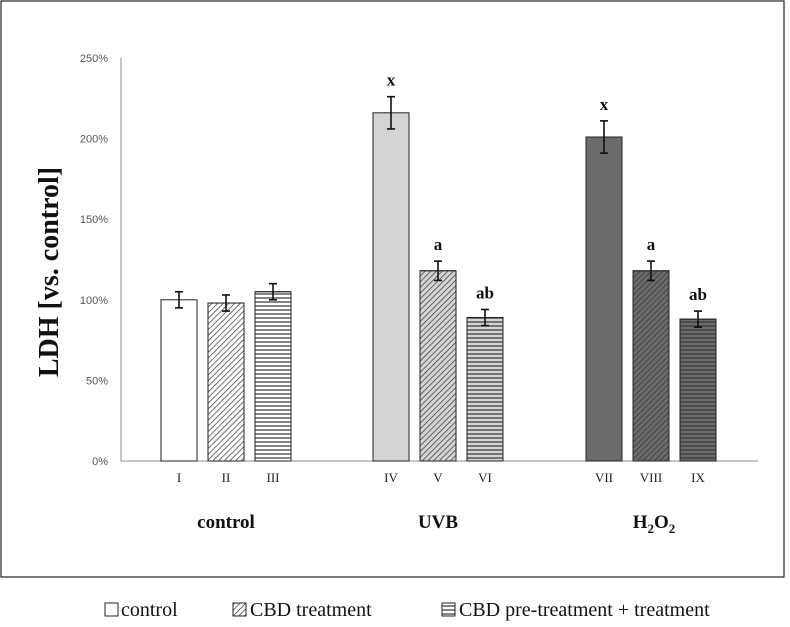  Describe the element at coordinates (149, 610) in the screenshot. I see `legend-label-control: control` at that location.